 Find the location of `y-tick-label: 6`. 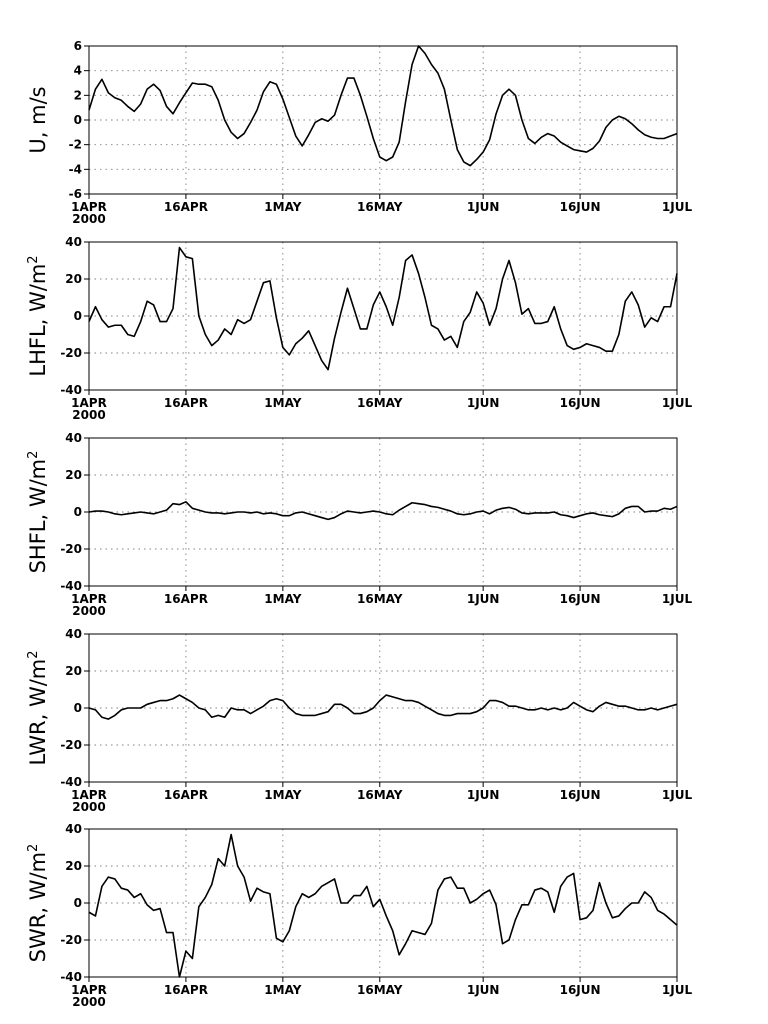

y-tick-label: 6 is located at coordinates (78, 46).